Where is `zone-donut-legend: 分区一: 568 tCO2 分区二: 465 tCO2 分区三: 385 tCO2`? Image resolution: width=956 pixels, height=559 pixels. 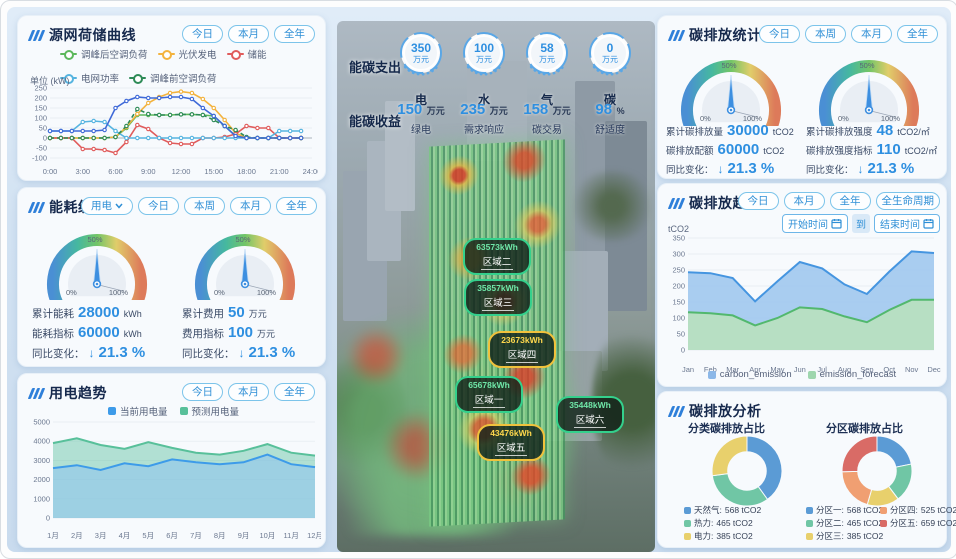
zone-donut-legend: 分区一: 568 tCO2 分区二: 465 tCO2 分区三: 385 tCO2 is located at coordinates (844, 523).